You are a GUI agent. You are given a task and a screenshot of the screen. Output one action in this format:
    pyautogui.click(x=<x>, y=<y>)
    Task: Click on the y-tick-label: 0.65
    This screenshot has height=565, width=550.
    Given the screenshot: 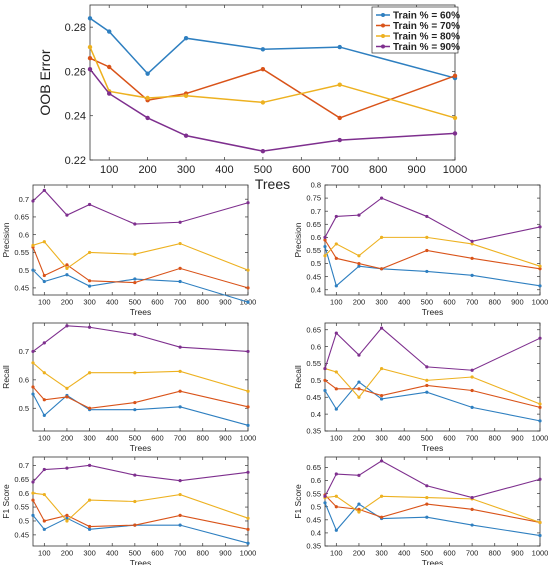 What is the action you would take?
    pyautogui.click(x=21, y=217)
    